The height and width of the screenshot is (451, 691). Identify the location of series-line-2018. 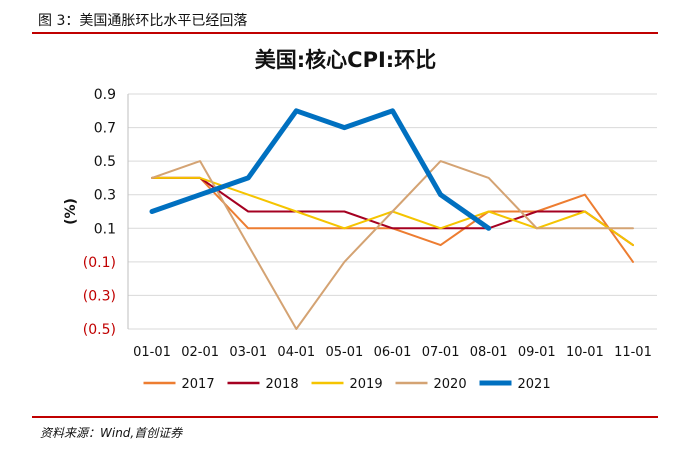
(392, 211).